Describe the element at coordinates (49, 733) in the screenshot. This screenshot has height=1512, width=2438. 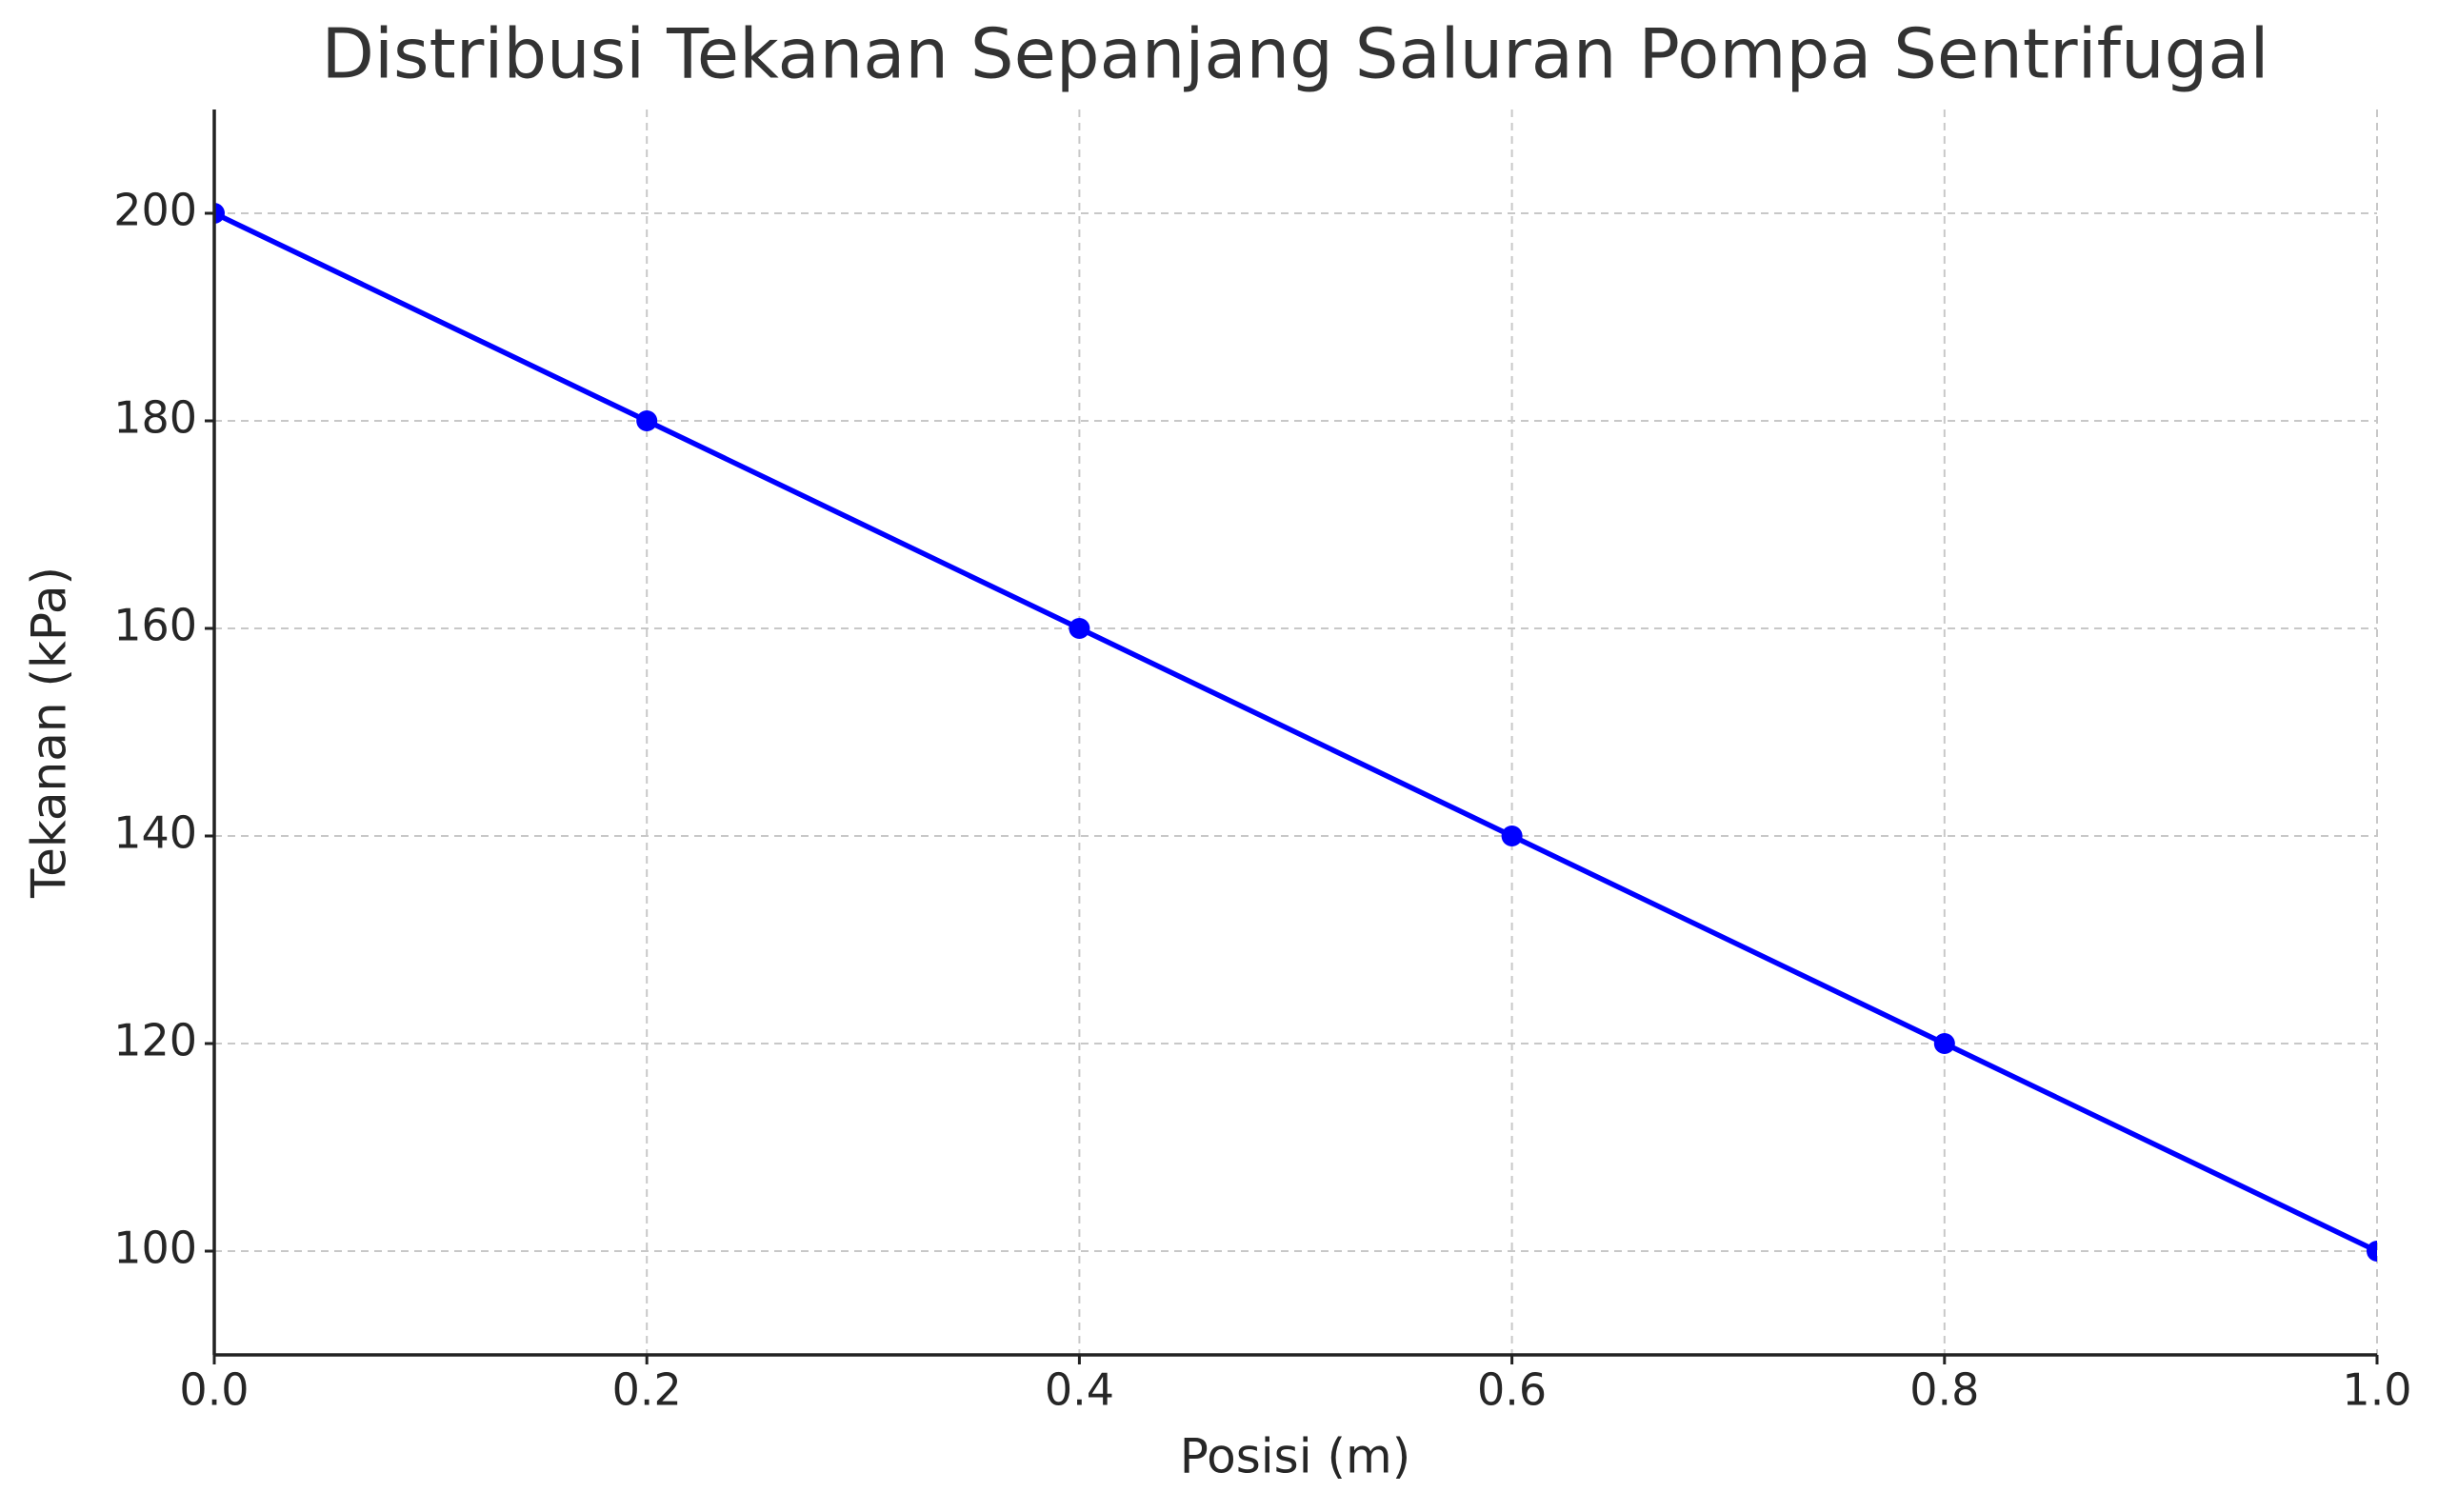
I see `y-axis-label: Tekanan (kPa)` at that location.